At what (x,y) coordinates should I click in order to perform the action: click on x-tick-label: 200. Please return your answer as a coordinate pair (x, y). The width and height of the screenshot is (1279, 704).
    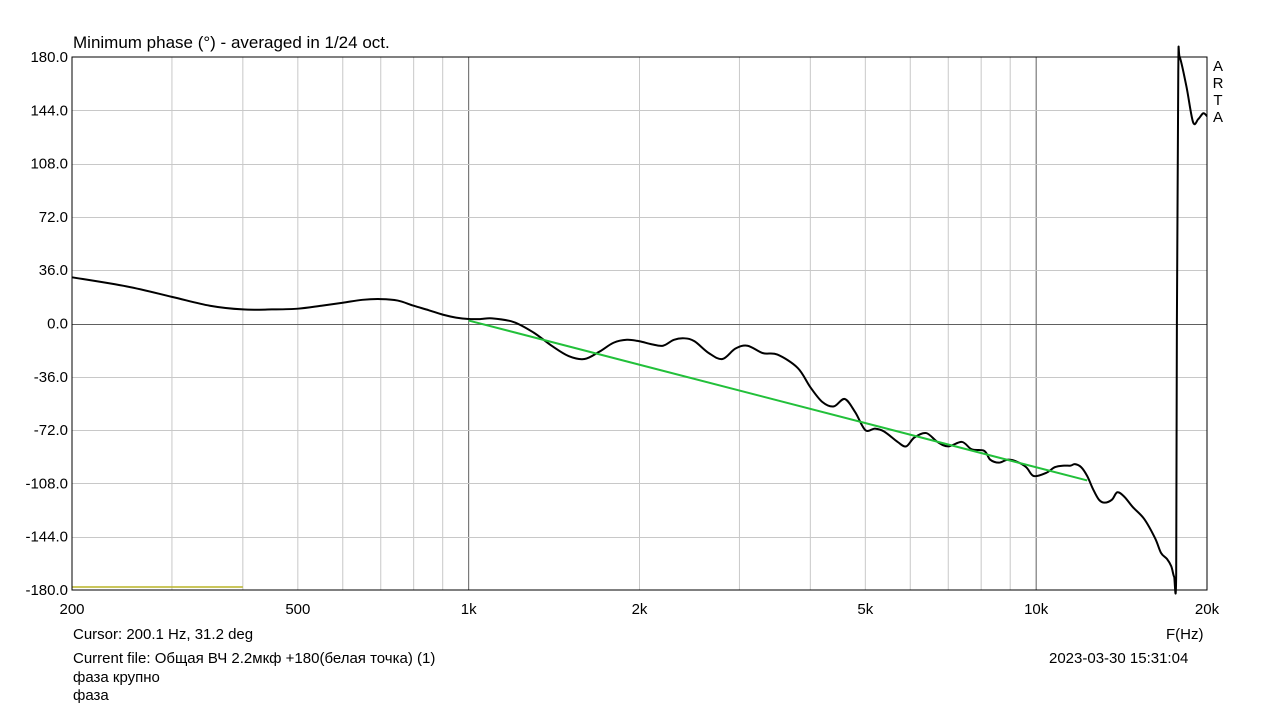
    Looking at the image, I should click on (71, 609).